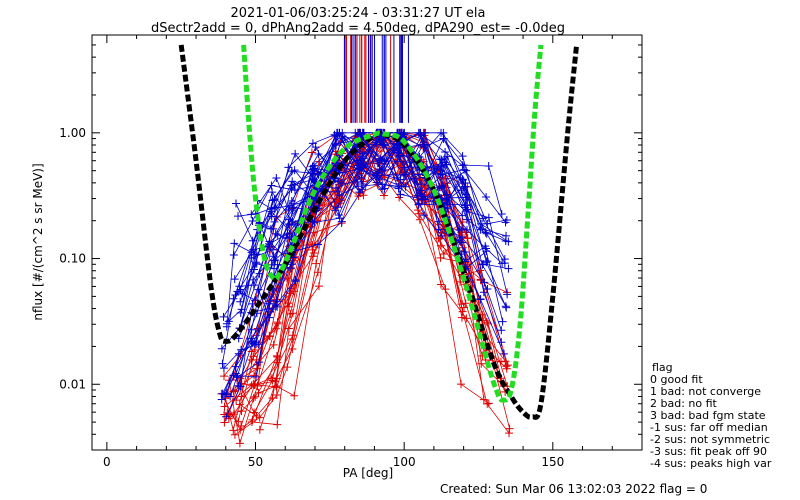 The image size is (800, 500). What do you see at coordinates (711, 463) in the screenshot?
I see `legend-entry: -4 sus: peaks high var` at bounding box center [711, 463].